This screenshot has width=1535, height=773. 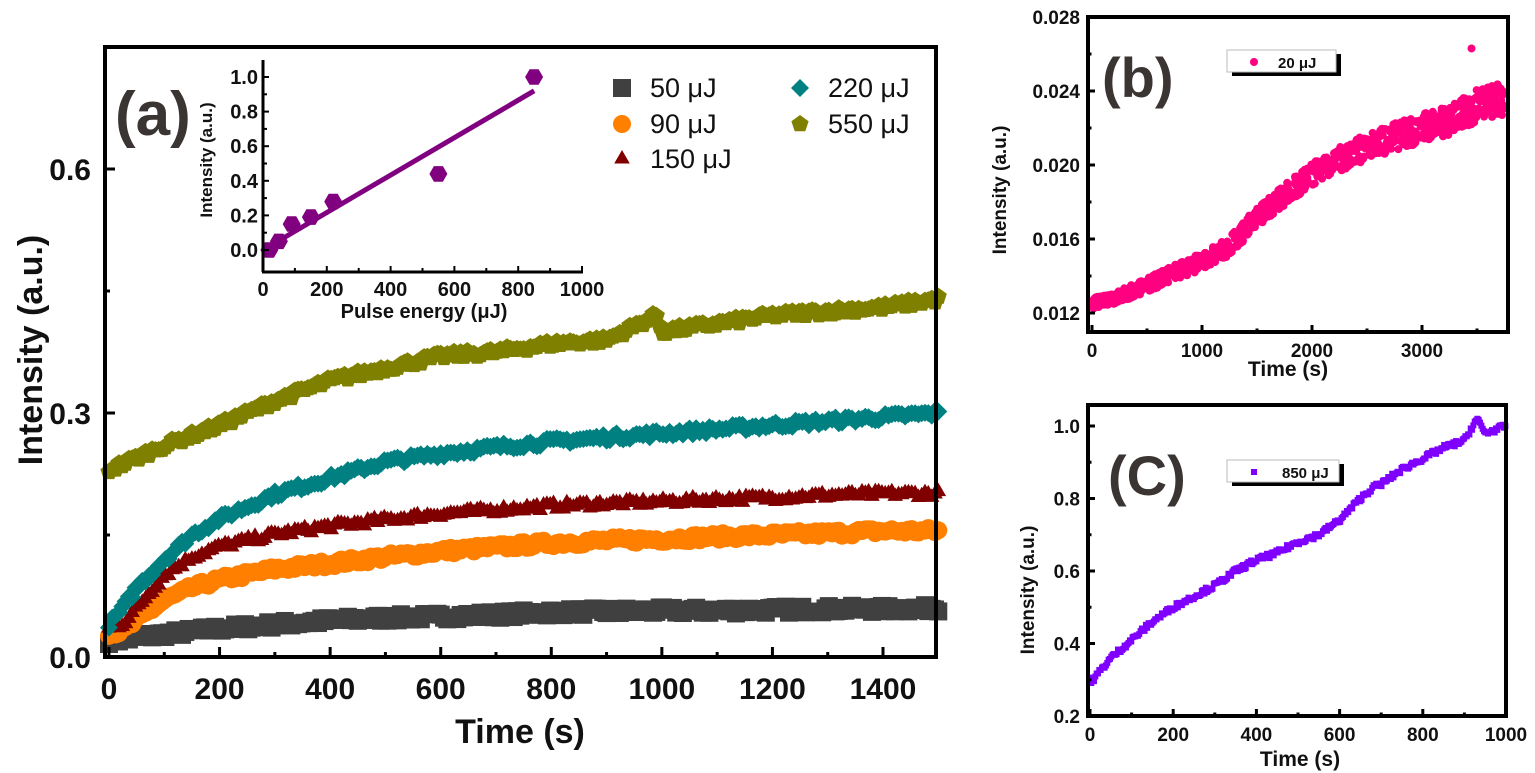 I want to click on legend-box, so click(x=1283, y=471).